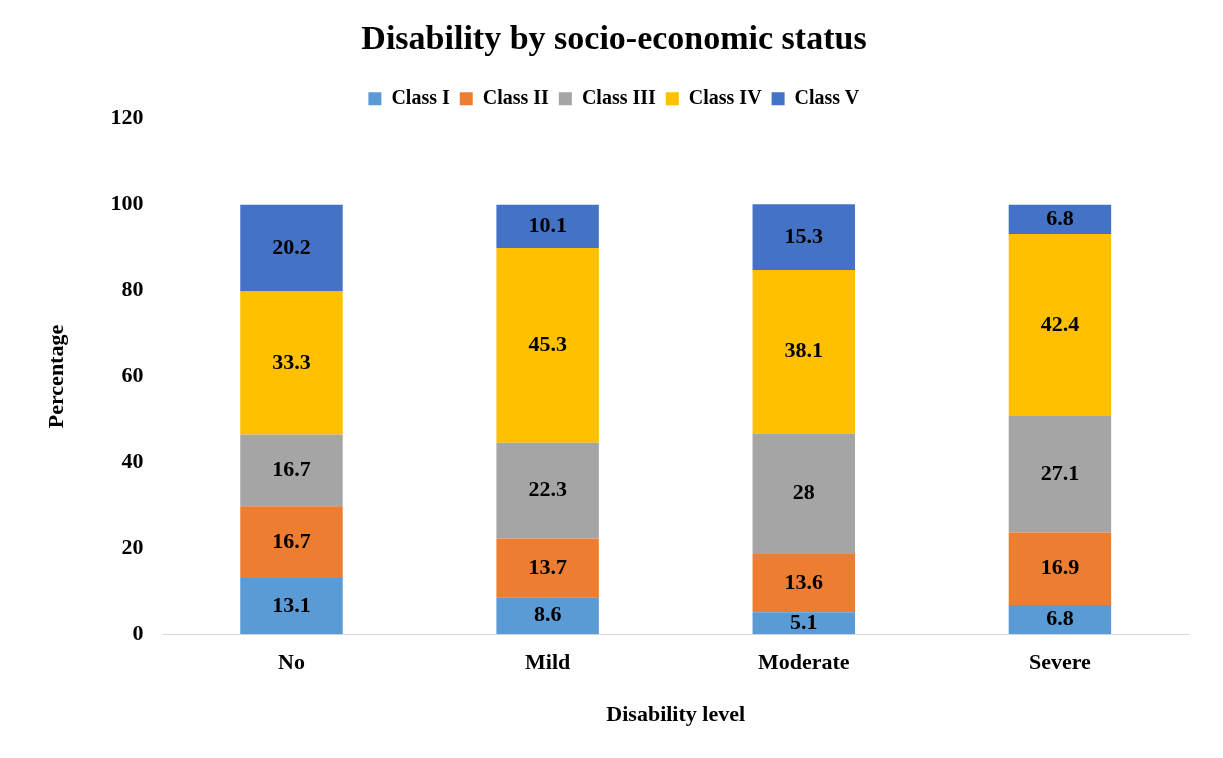  Describe the element at coordinates (132, 375) in the screenshot. I see `y-tick-label: 60` at that location.